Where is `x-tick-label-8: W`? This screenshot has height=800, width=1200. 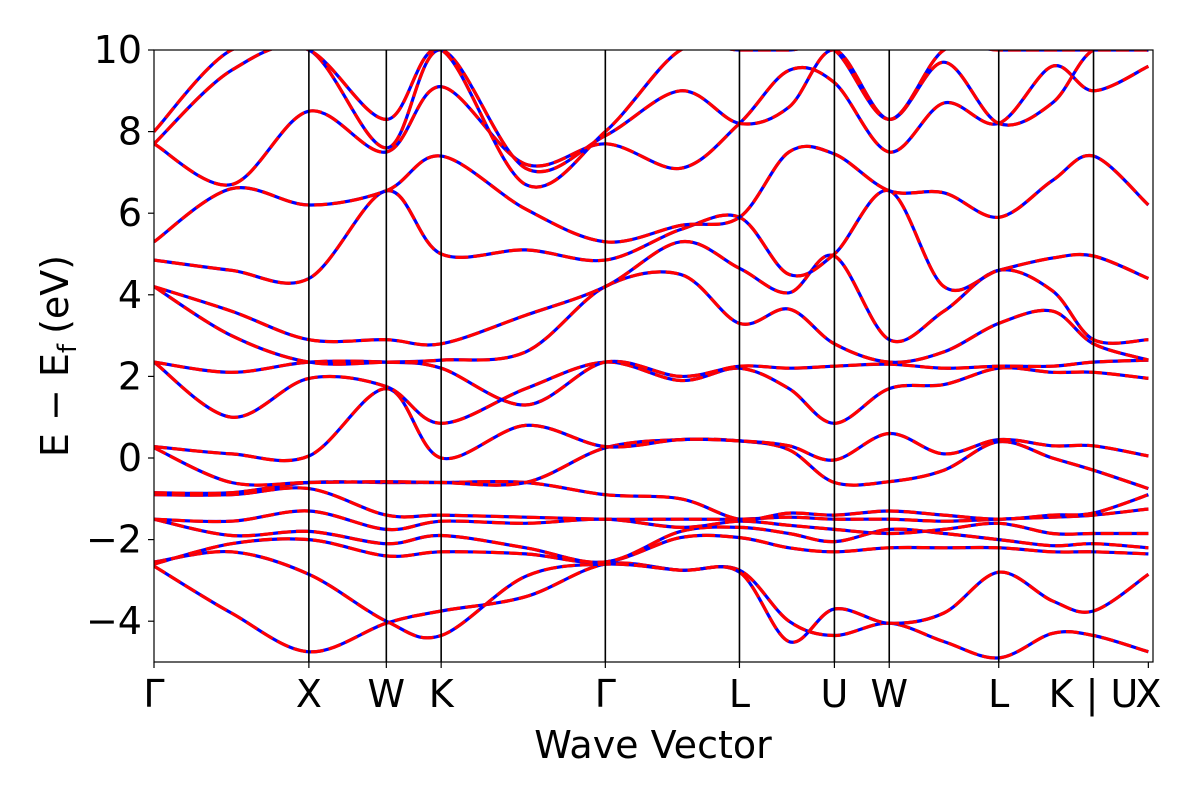
x-tick-label-8: W is located at coordinates (889, 694).